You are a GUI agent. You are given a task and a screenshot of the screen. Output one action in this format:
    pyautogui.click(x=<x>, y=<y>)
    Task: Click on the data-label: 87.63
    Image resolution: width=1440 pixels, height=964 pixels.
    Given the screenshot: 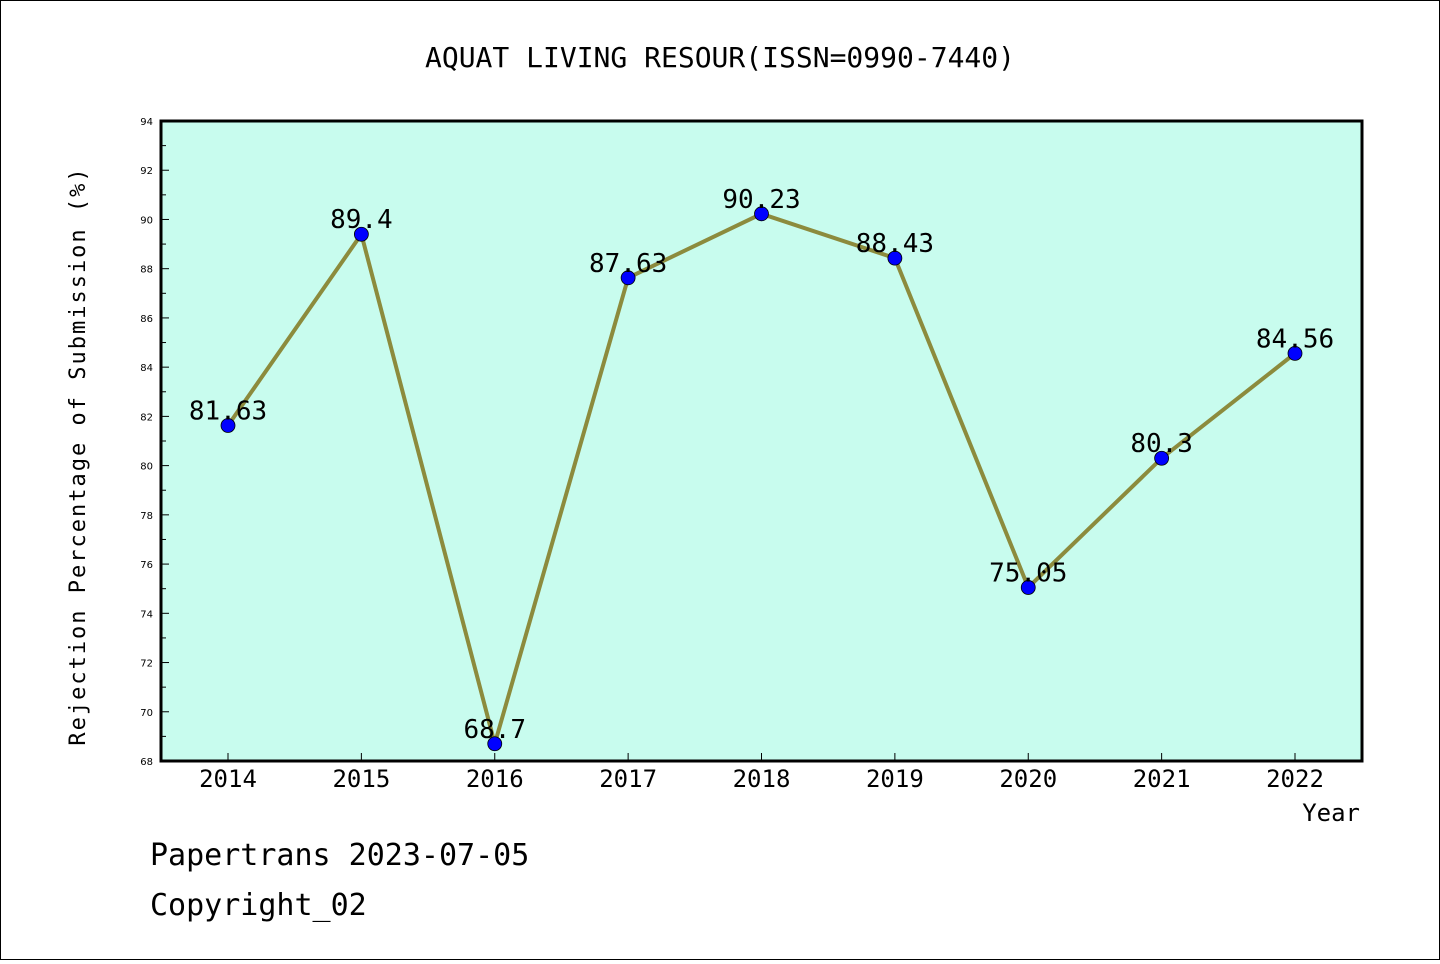 What is the action you would take?
    pyautogui.click(x=628, y=264)
    